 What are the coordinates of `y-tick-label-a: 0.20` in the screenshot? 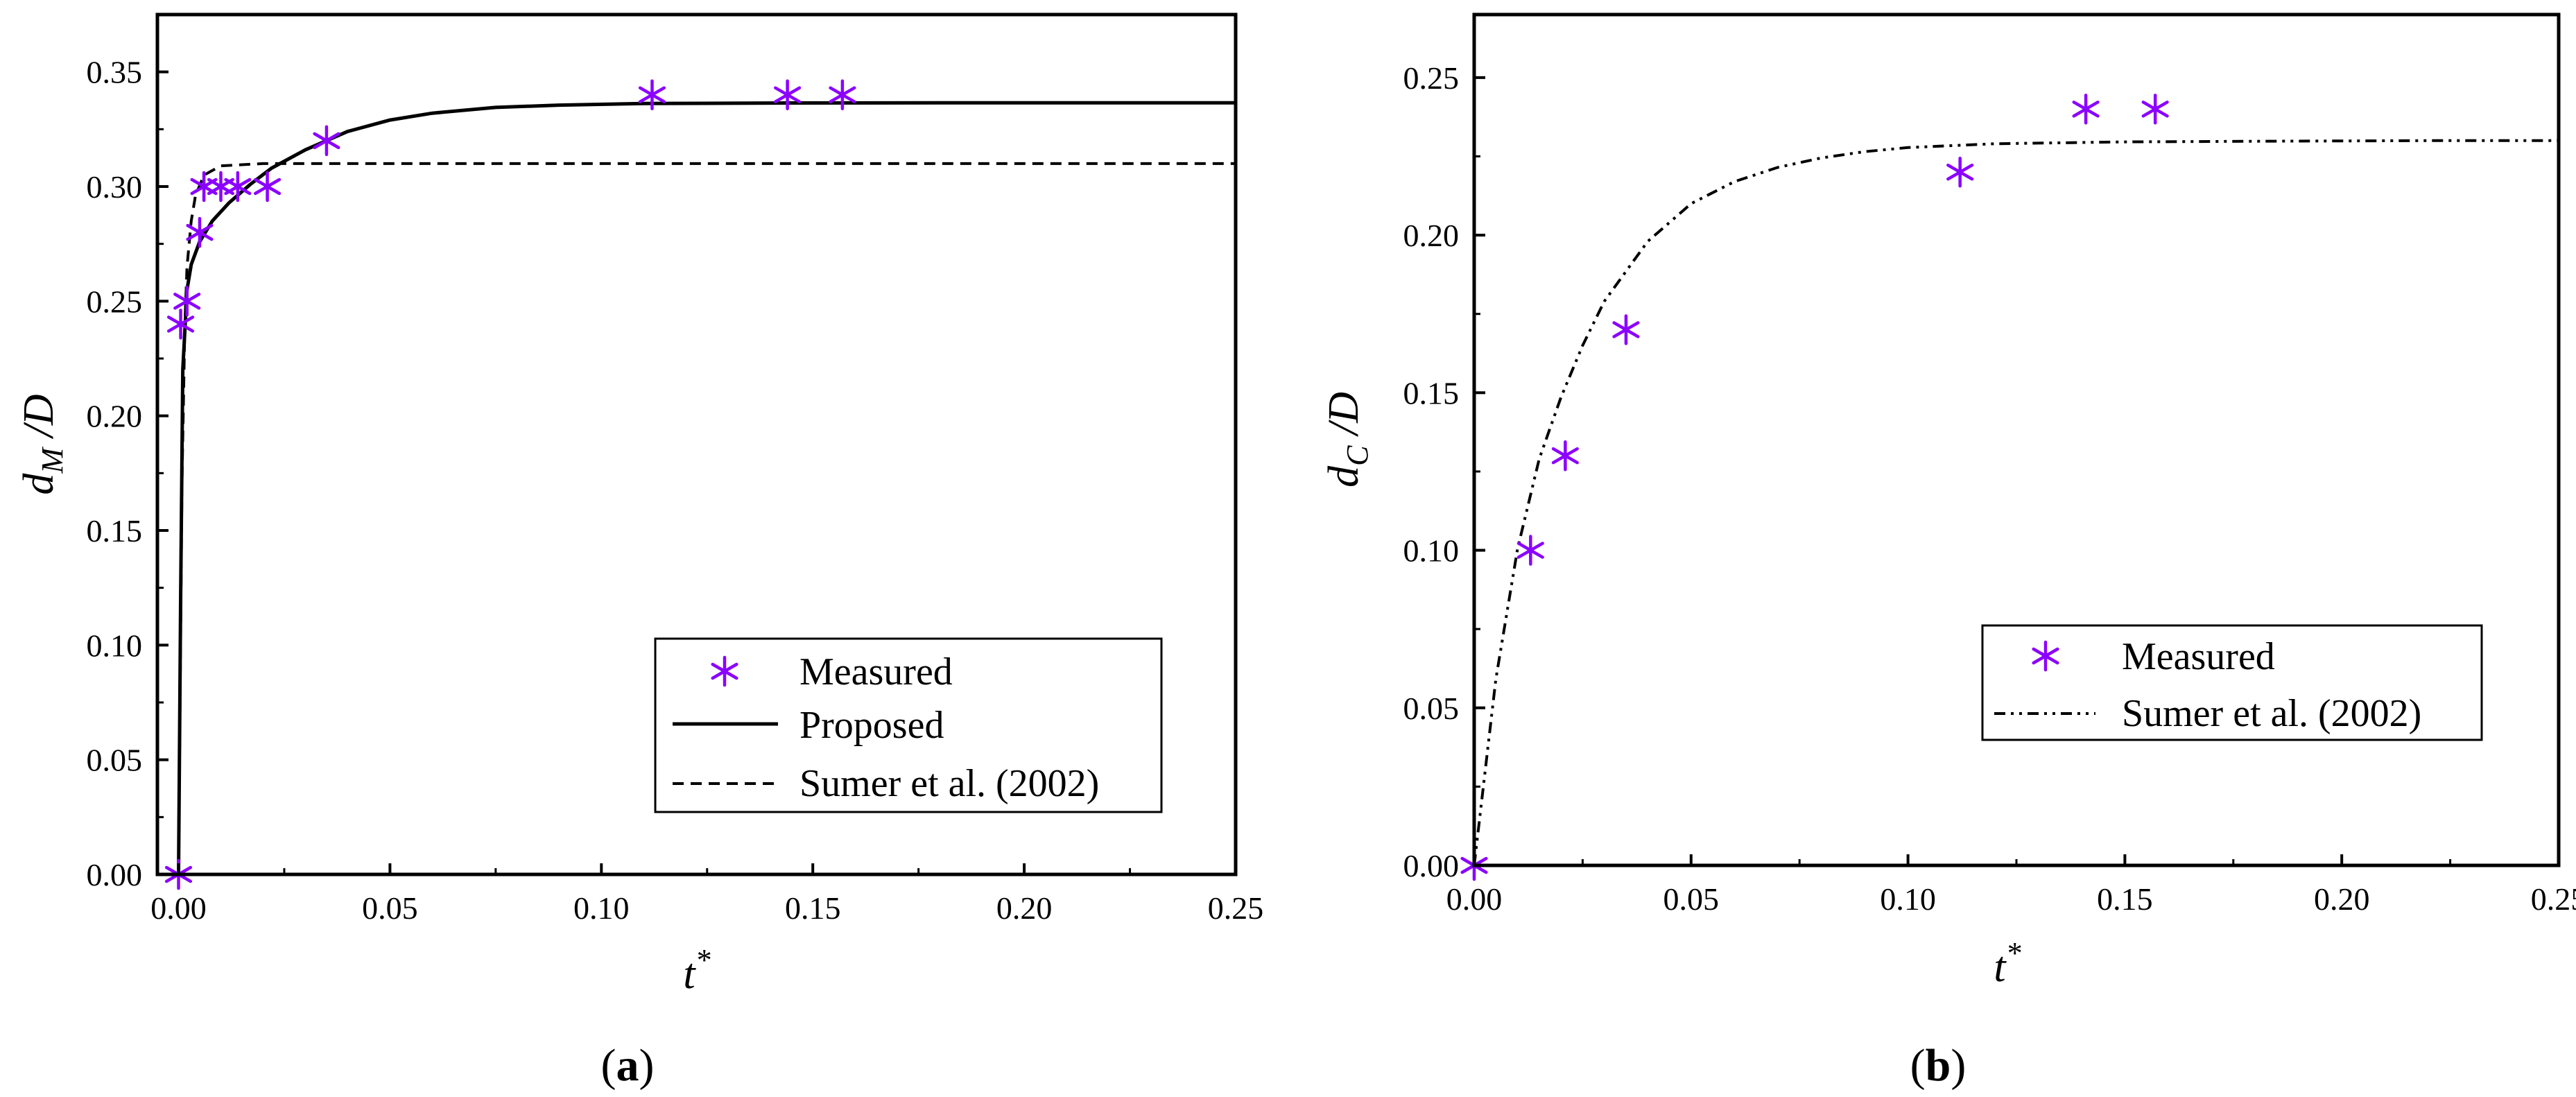 It's located at (115, 416).